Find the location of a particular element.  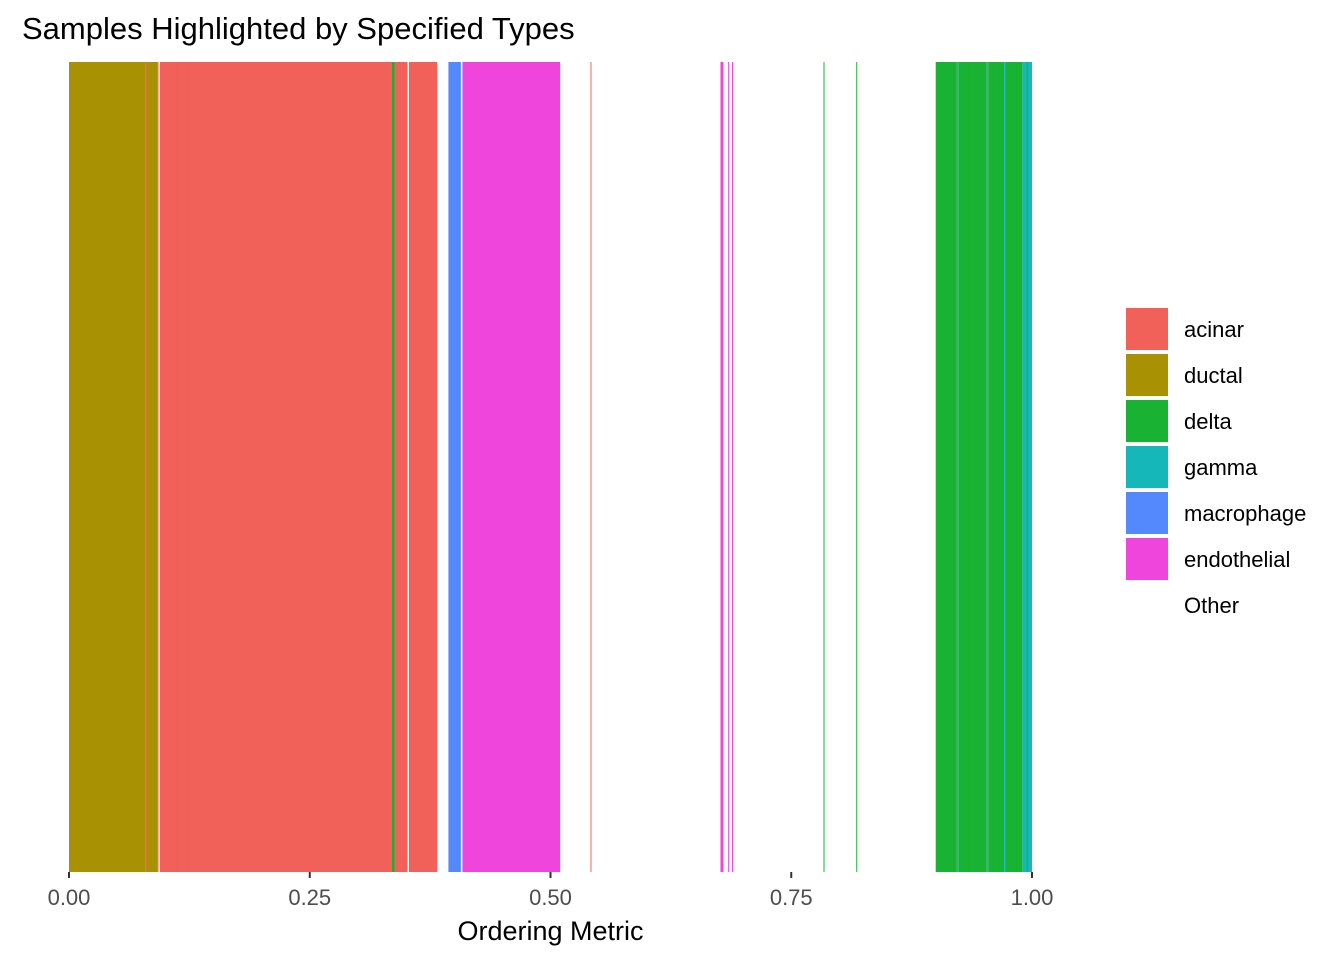

x-tick-label-0: 0.00 is located at coordinates (69, 897).